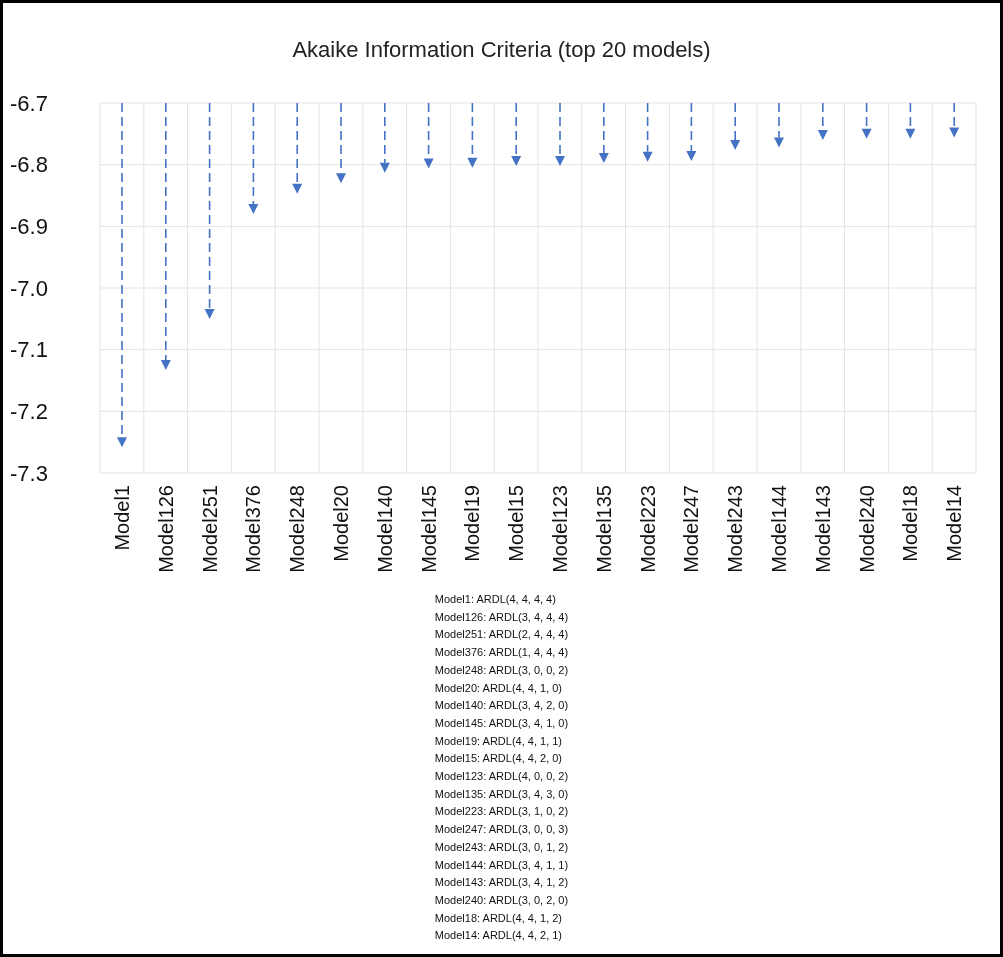  Describe the element at coordinates (501, 706) in the screenshot. I see `text: Model140: ARDL(3, 4, 2, 0)` at that location.